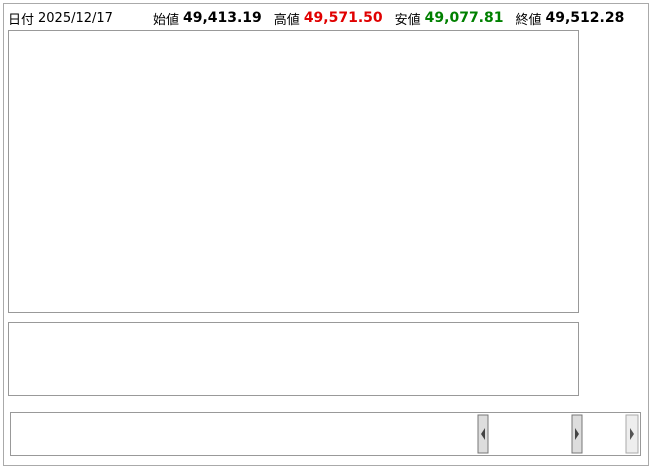 The image size is (653, 470). What do you see at coordinates (75, 18) in the screenshot?
I see `date: 2025/12/17` at bounding box center [75, 18].